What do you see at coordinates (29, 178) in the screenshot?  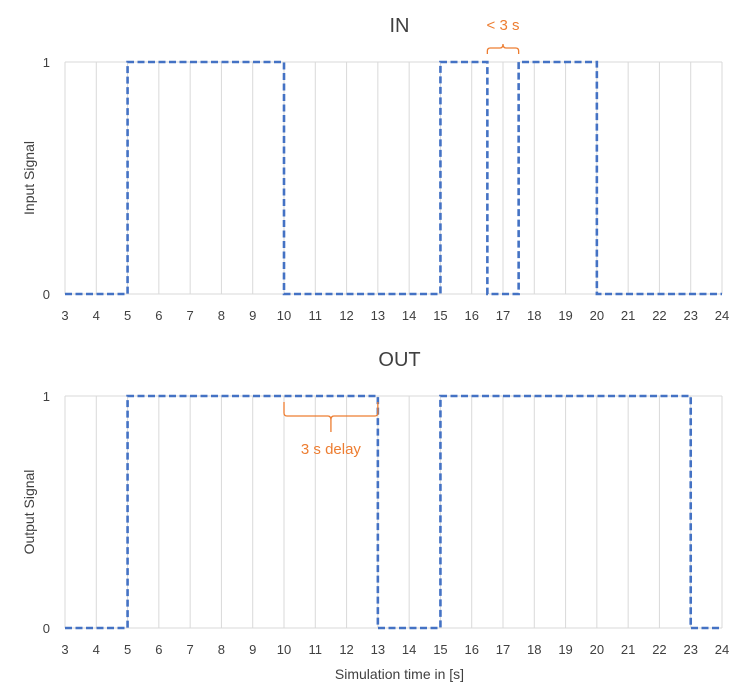 I see `y-axis-label: Input Signal` at bounding box center [29, 178].